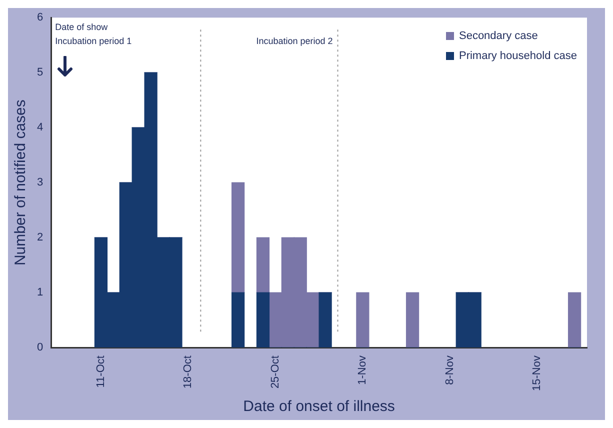  What do you see at coordinates (81, 27) in the screenshot?
I see `annotation: Date of show` at bounding box center [81, 27].